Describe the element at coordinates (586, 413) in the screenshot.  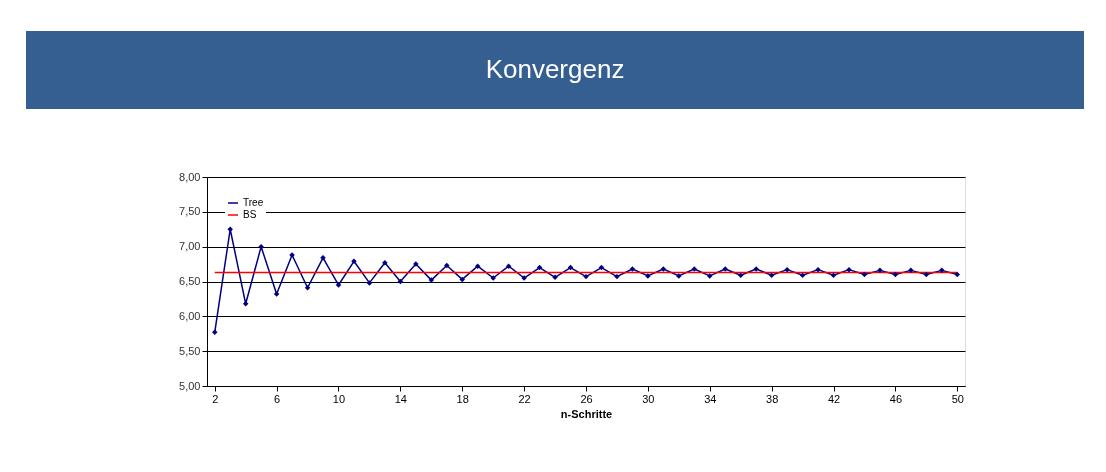
I see `x-axis-title: n-Schritte` at that location.